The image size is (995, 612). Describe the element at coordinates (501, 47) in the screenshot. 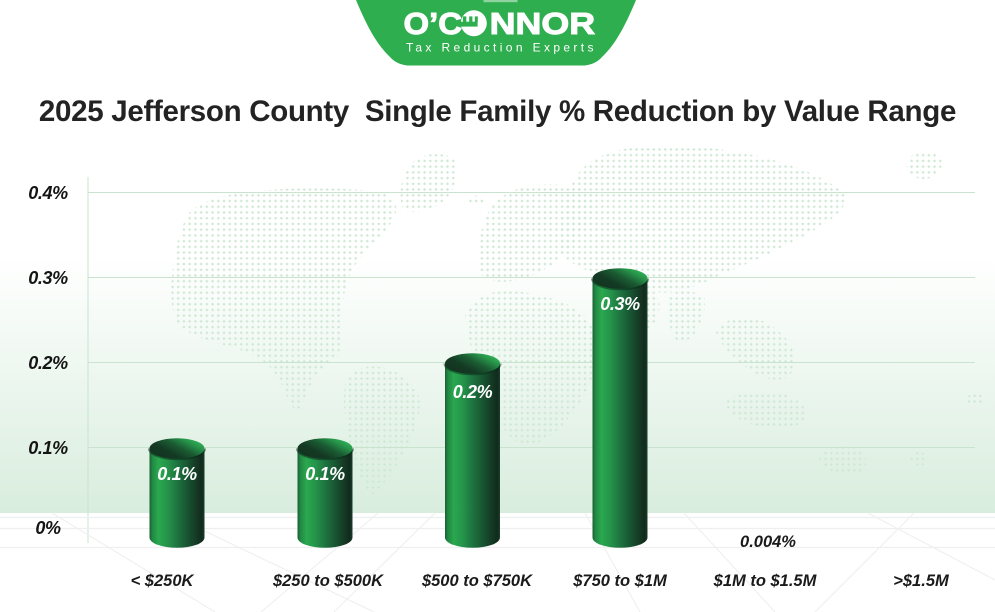

I see `svg-text: Tax Reduction Experts` at that location.